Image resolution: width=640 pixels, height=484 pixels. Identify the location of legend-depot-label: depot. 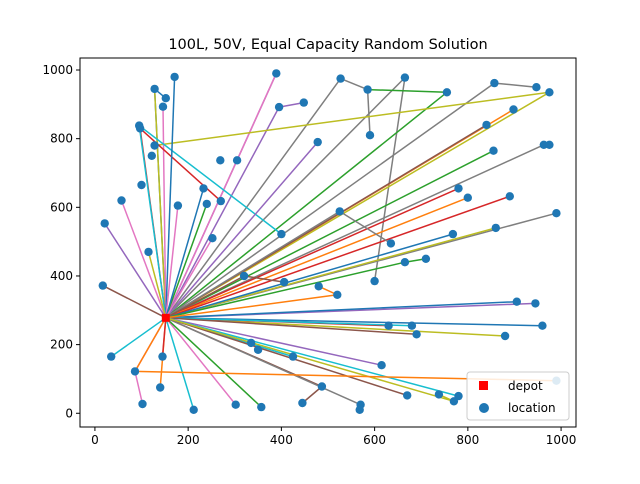
(525, 386).